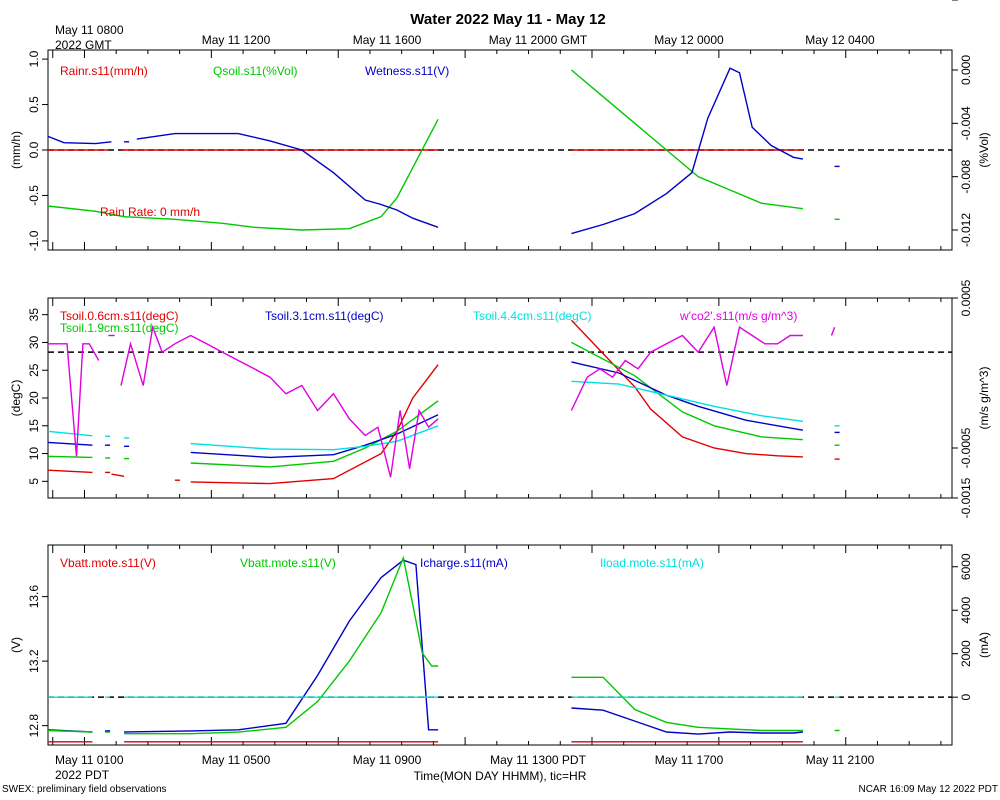 The width and height of the screenshot is (1000, 800). I want to click on top-axis-label: May 11 2000 GMT, so click(538, 40).